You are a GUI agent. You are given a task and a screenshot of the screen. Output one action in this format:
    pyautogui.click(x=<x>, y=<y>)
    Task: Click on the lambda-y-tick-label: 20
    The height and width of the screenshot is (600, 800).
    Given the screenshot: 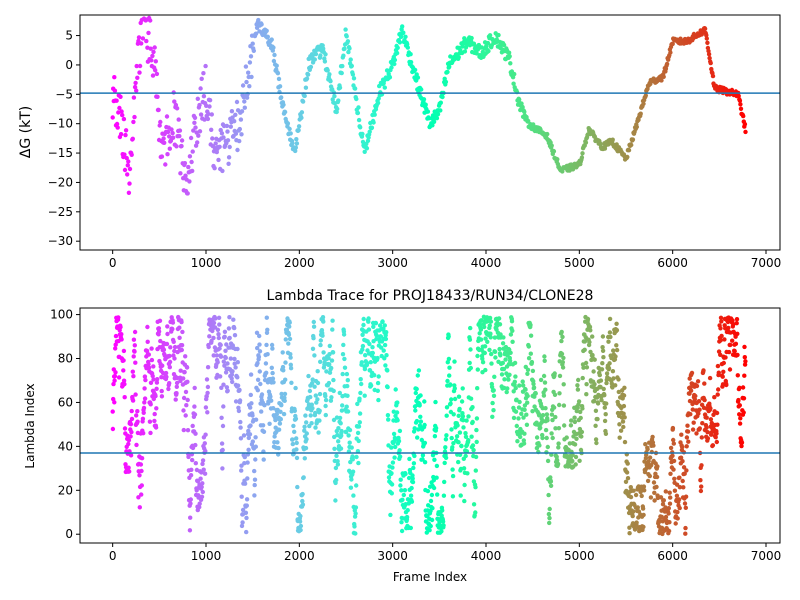 What is the action you would take?
    pyautogui.click(x=65, y=490)
    